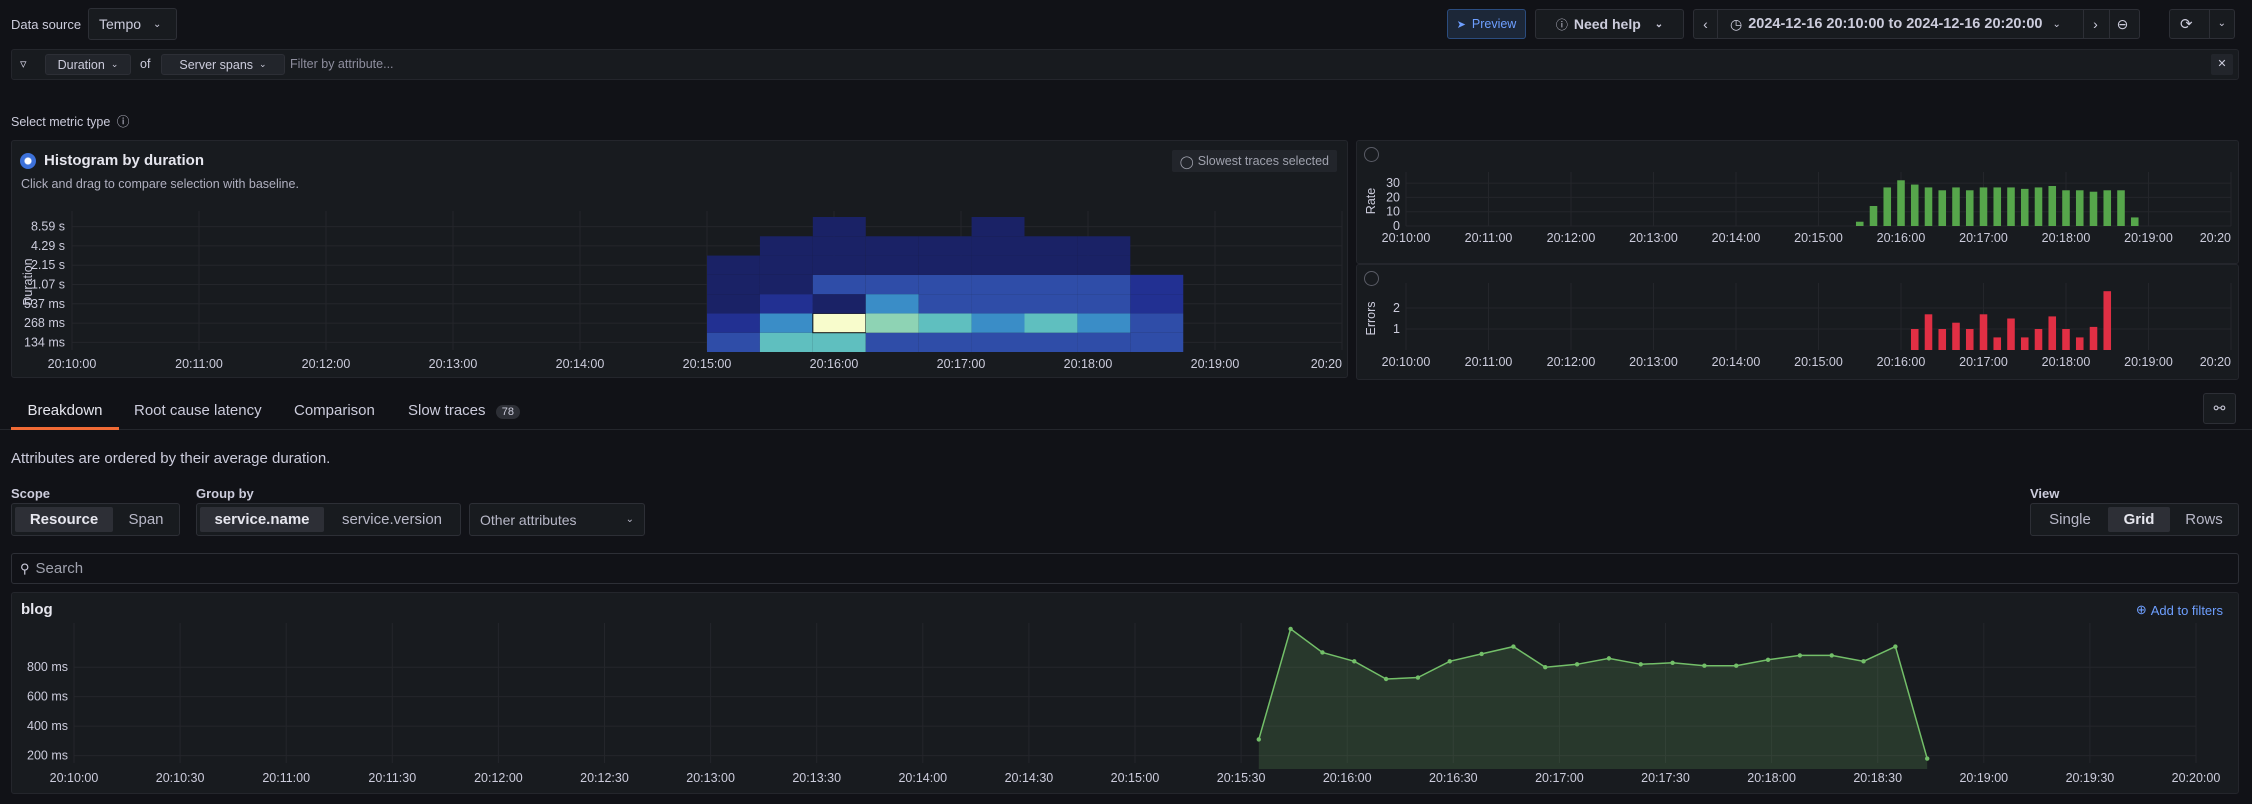 The height and width of the screenshot is (804, 2252). I want to click on view-option-single: Single, so click(2070, 519).